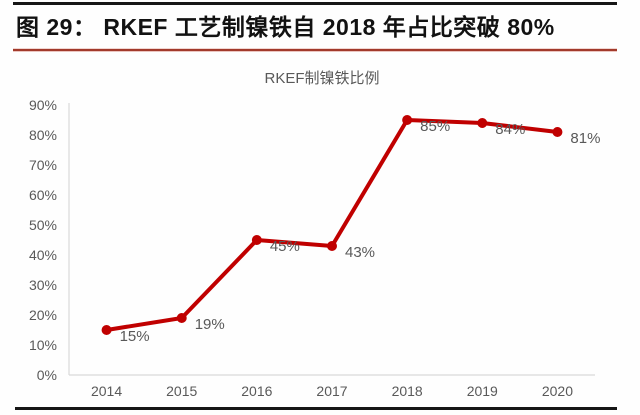 The height and width of the screenshot is (415, 640). I want to click on y-tick-label: 20%, so click(43, 315).